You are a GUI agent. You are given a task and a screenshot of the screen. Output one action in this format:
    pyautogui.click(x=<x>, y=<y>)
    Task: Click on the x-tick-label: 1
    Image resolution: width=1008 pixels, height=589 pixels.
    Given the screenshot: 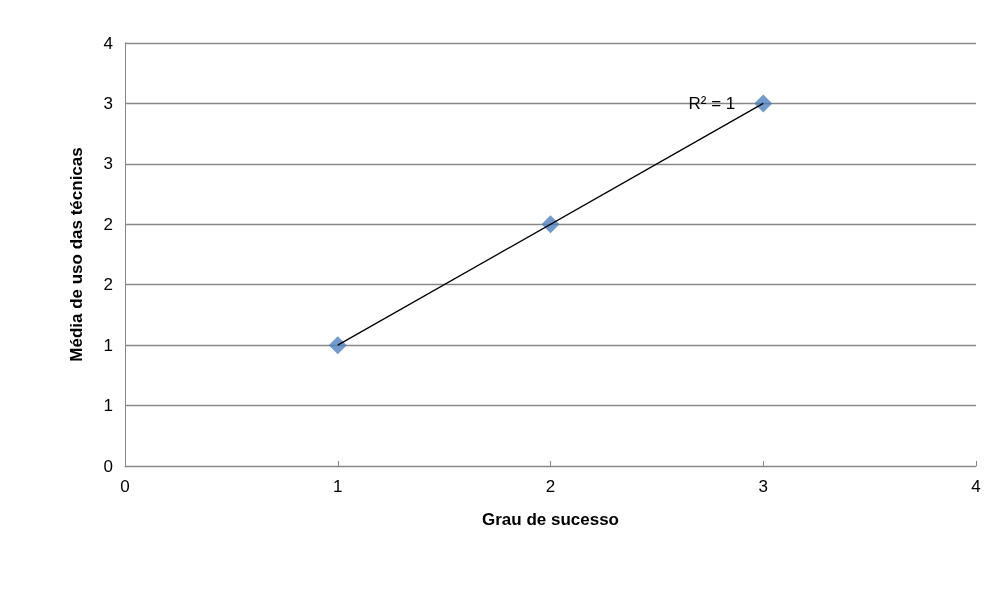 What is the action you would take?
    pyautogui.click(x=338, y=486)
    